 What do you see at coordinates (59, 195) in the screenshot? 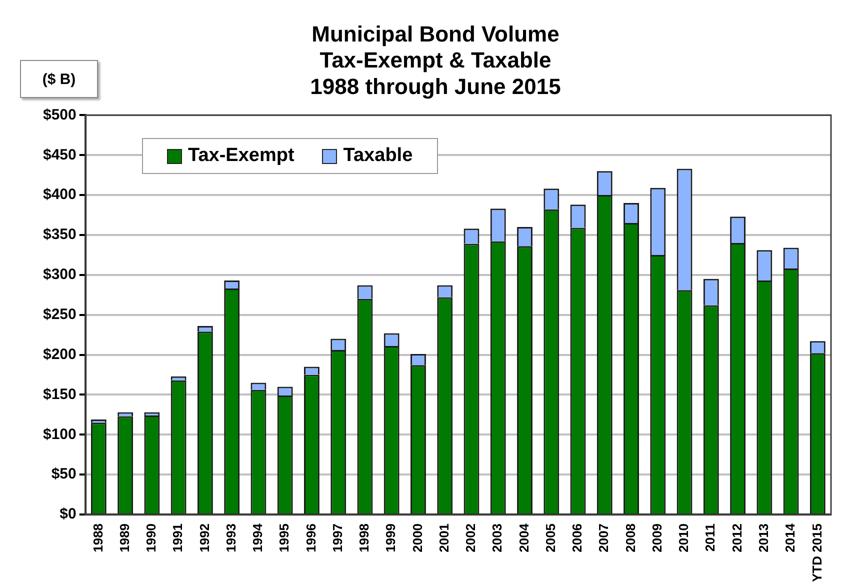
I see `y-tick-label: $400` at bounding box center [59, 195].